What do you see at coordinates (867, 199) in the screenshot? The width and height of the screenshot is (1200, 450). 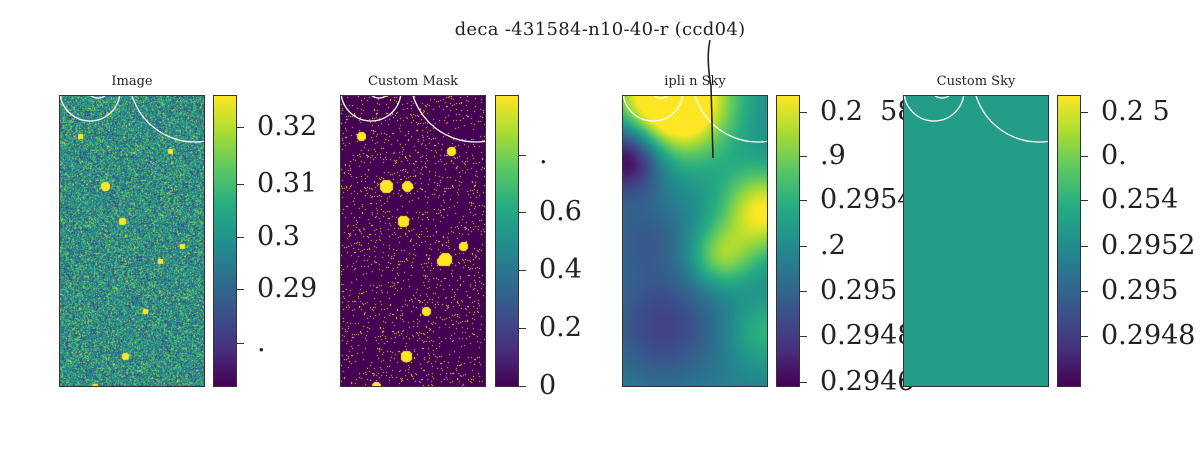 I see `colorbar-tick-label: 0.2954` at bounding box center [867, 199].